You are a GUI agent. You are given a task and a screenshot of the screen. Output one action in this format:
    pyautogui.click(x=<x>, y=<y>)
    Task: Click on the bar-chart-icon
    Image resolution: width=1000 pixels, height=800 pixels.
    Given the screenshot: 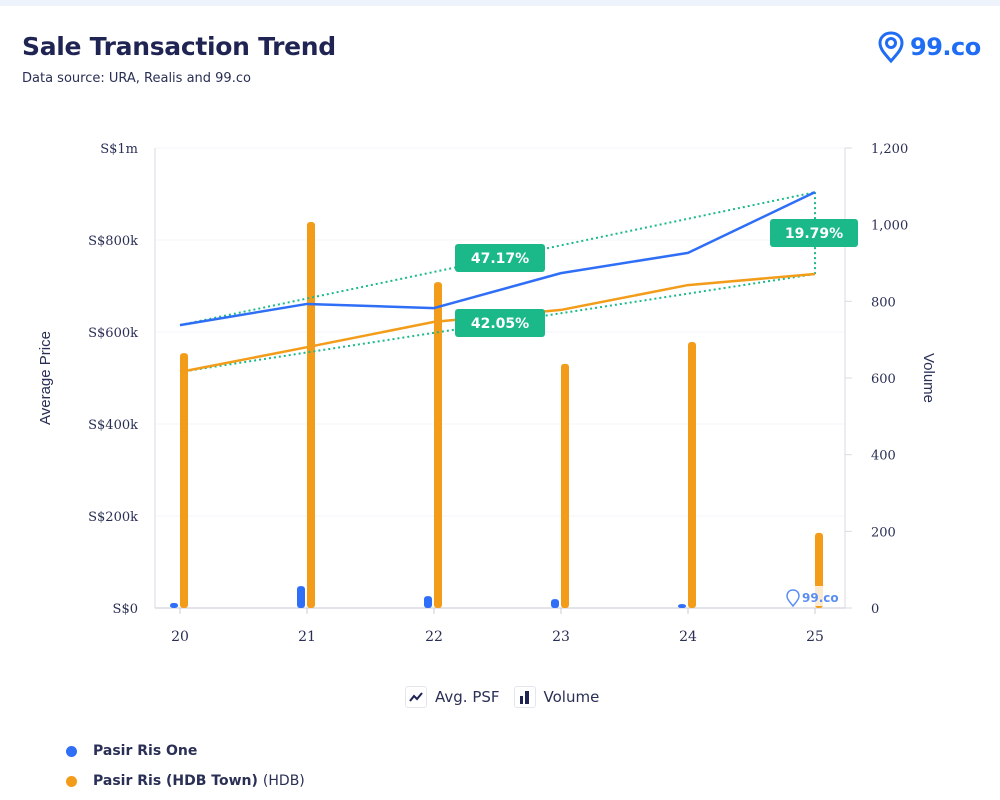 What is the action you would take?
    pyautogui.click(x=524, y=697)
    